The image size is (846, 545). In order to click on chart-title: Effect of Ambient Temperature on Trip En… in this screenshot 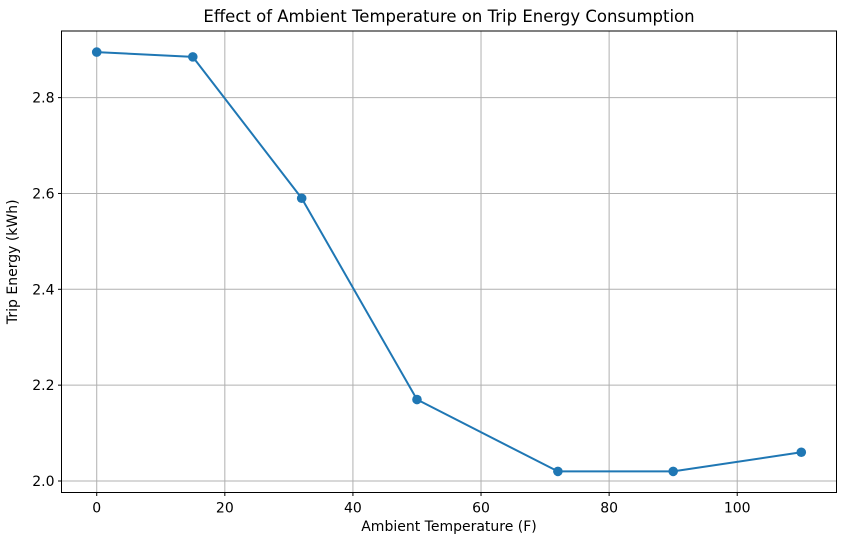, I will do `click(448, 16)`.